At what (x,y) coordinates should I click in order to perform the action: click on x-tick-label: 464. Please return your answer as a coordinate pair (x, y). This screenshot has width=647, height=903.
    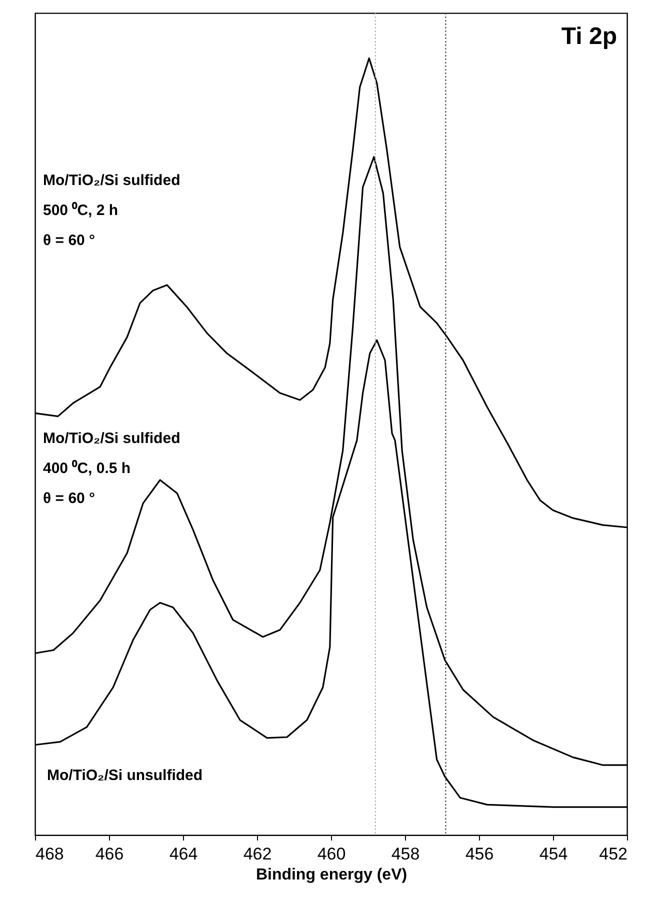
    Looking at the image, I should click on (183, 854).